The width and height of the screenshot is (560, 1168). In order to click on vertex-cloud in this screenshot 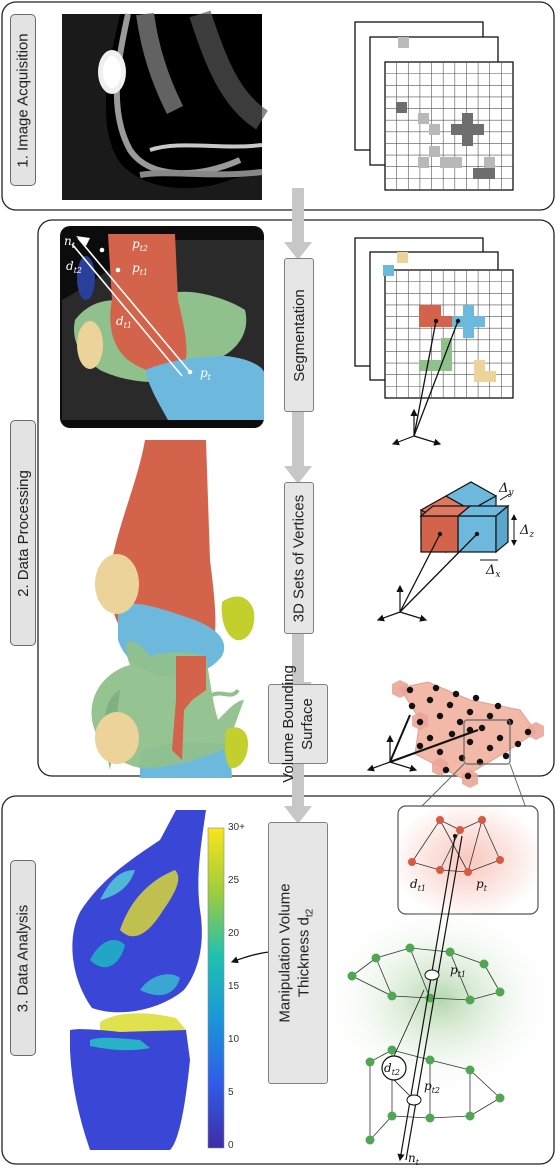, I will do `click(455, 744)`.